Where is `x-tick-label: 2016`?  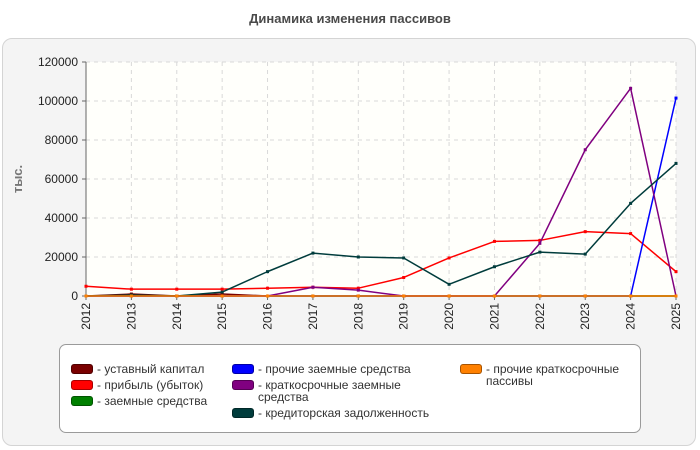
x-tick-label: 2016 is located at coordinates (268, 316).